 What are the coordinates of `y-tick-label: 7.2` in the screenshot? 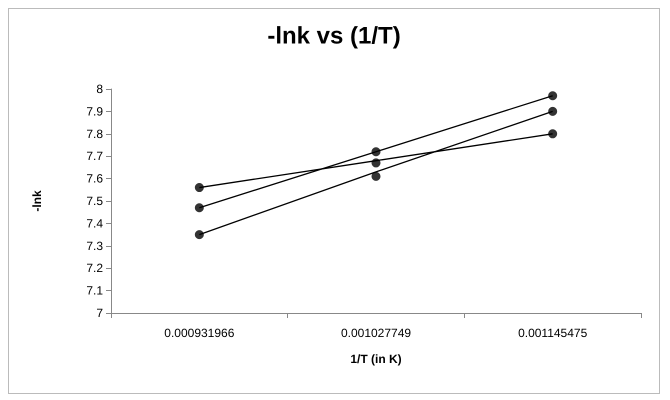 It's located at (95, 268).